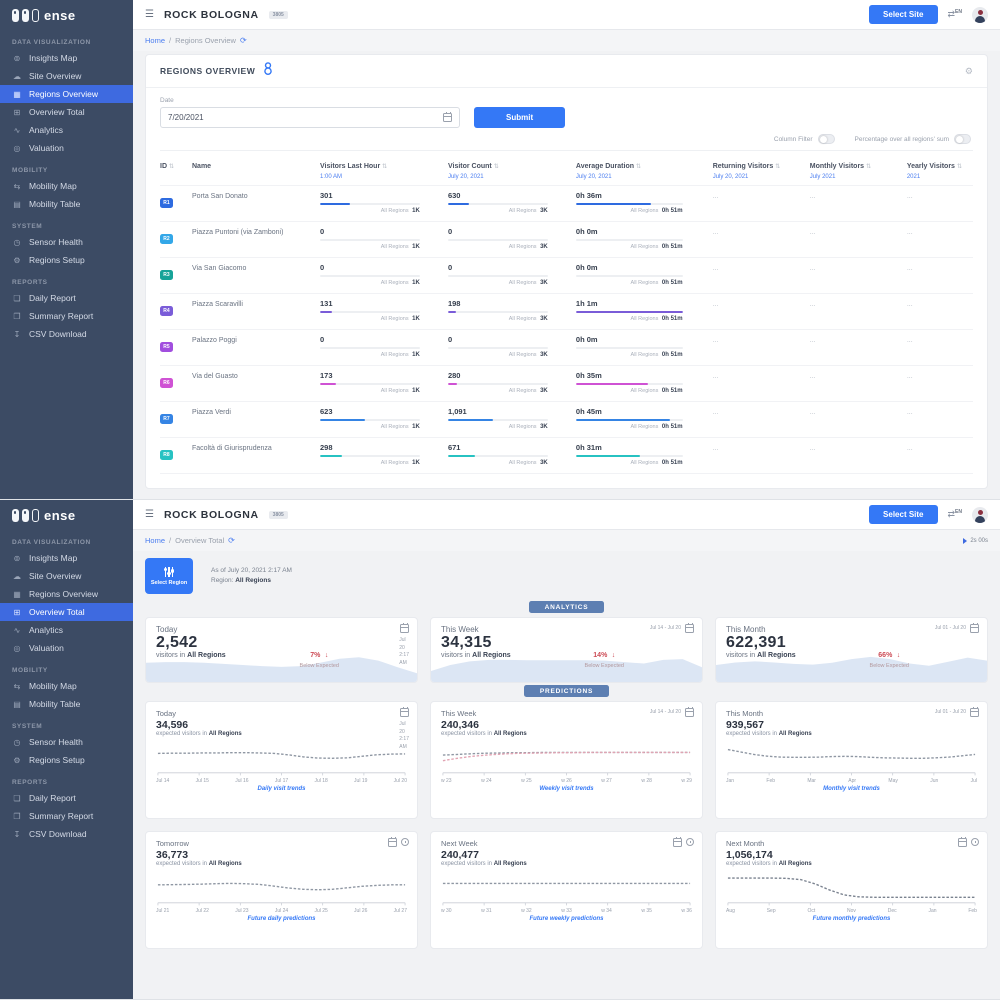 The image size is (1000, 1000). I want to click on region-name: Piazza Verdi, so click(211, 412).